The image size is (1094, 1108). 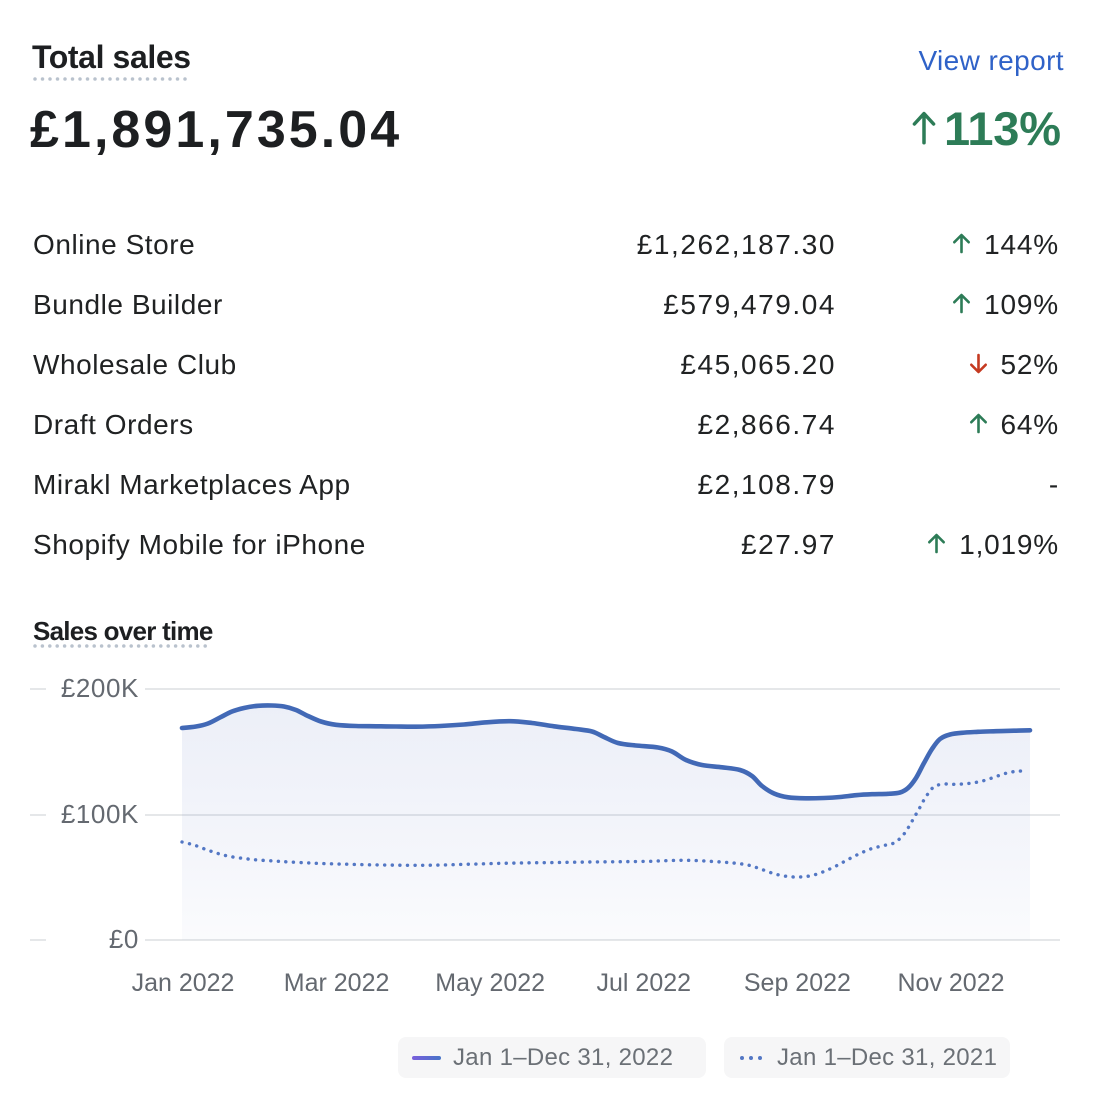 I want to click on svg-text: Nov 2022, so click(x=950, y=983).